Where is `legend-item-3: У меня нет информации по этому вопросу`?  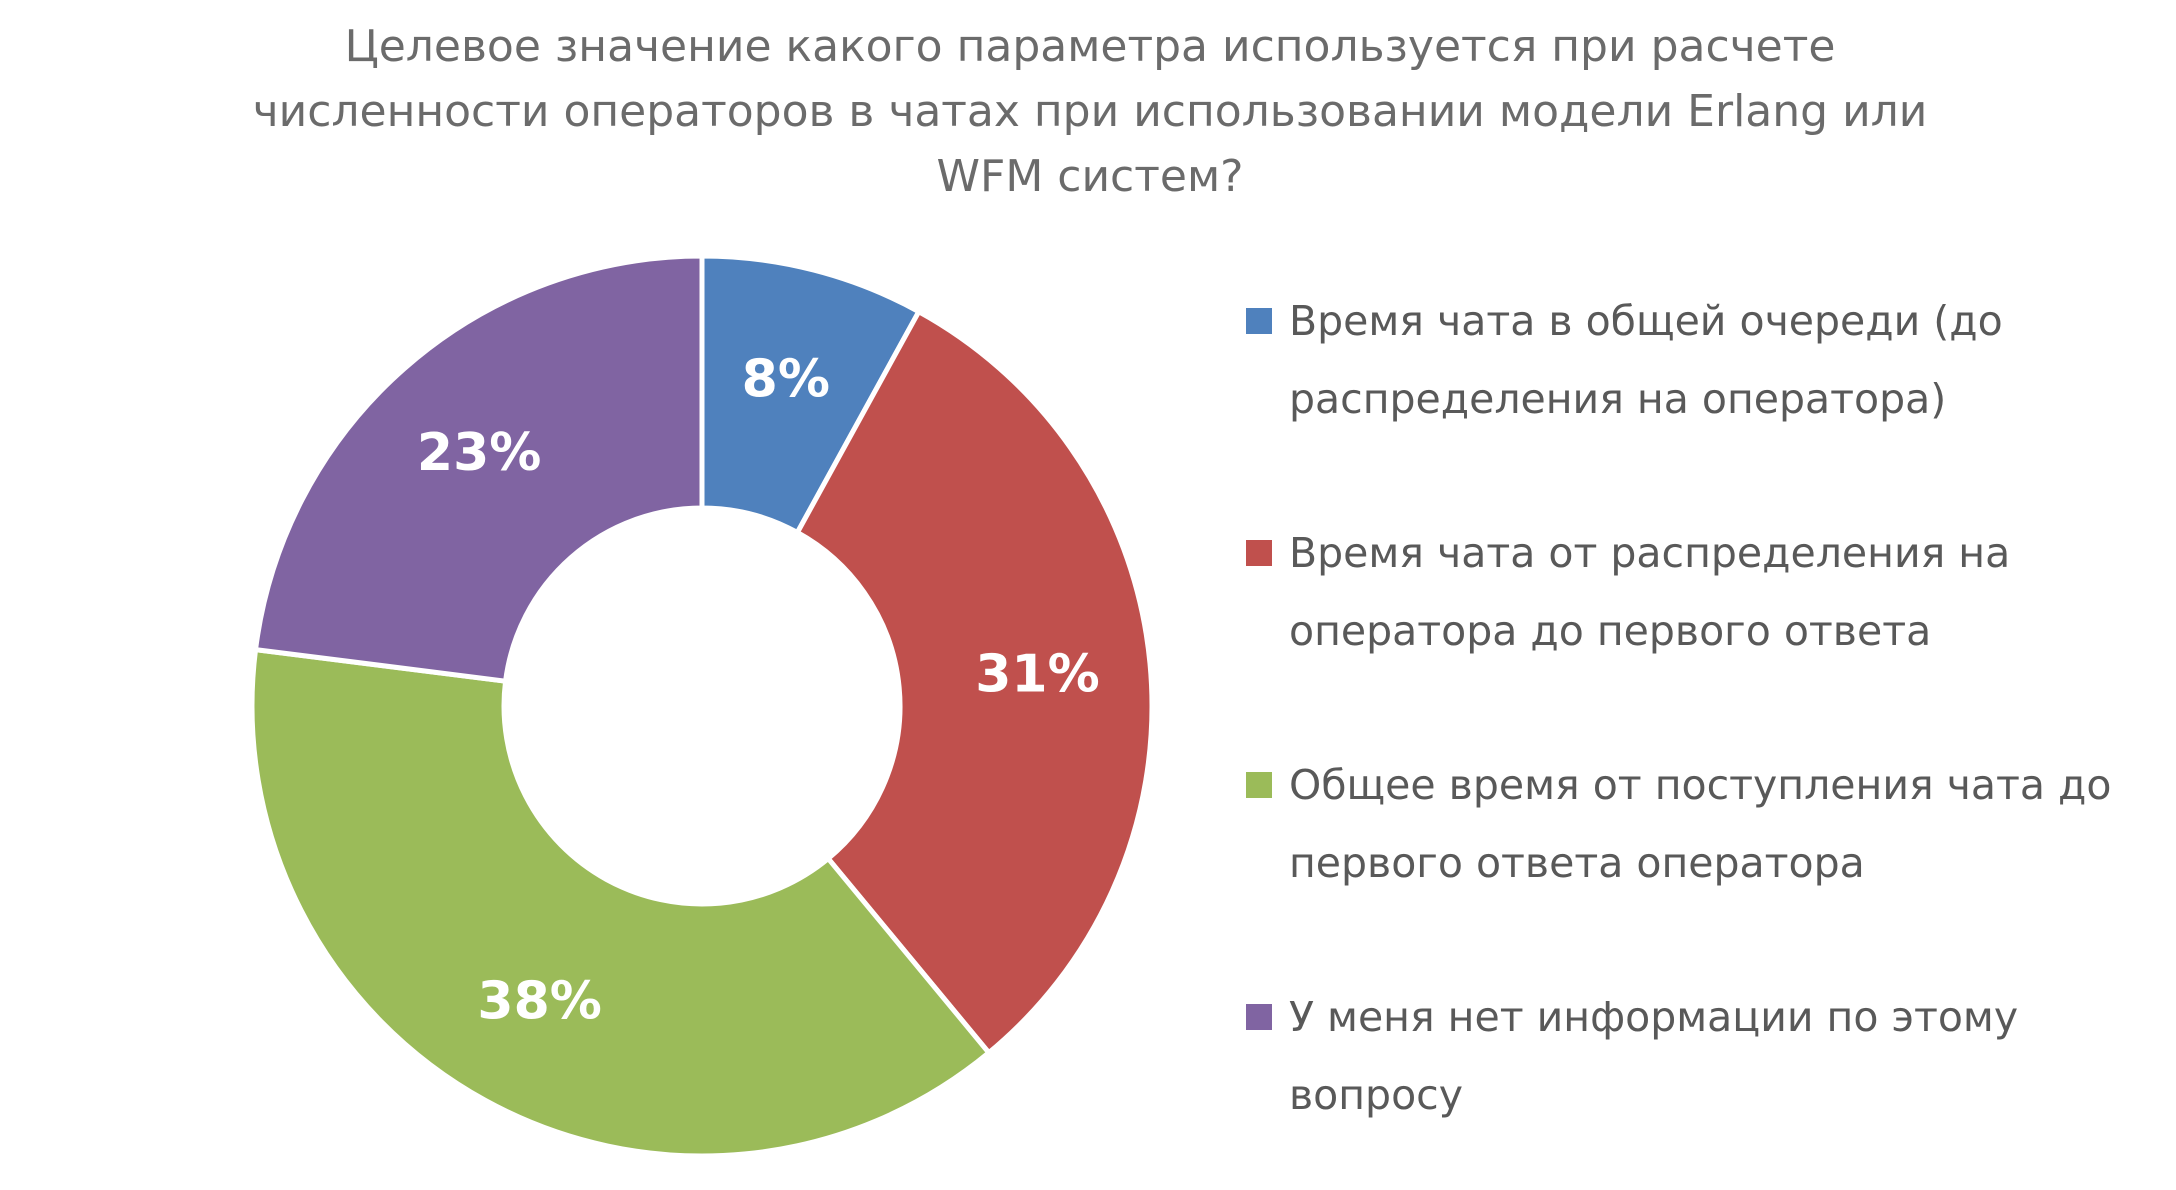 legend-item-3: У меня нет информации по этому вопросу is located at coordinates (1678, 1056).